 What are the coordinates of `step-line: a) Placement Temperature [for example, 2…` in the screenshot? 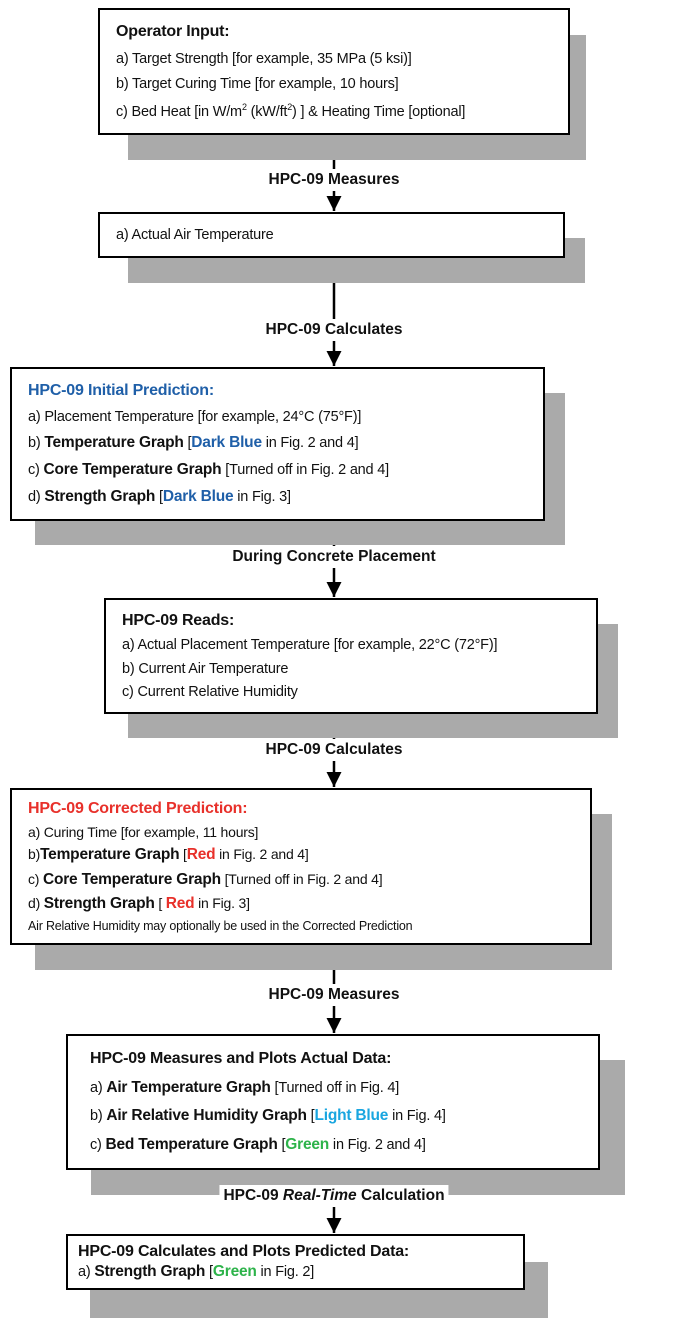 It's located at (277, 417).